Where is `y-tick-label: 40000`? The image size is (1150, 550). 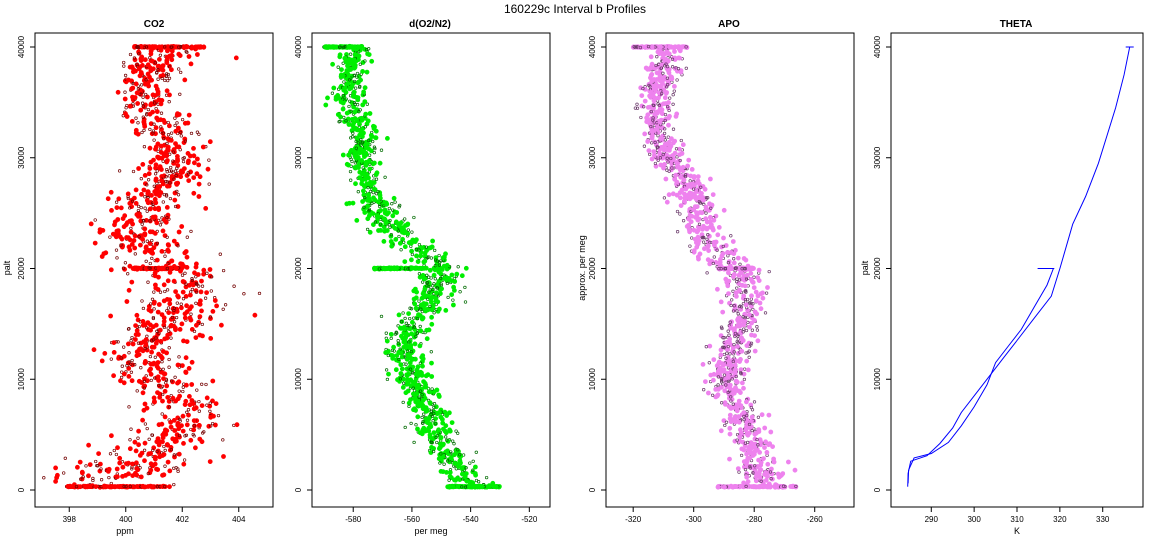
y-tick-label: 40000 is located at coordinates (21, 46).